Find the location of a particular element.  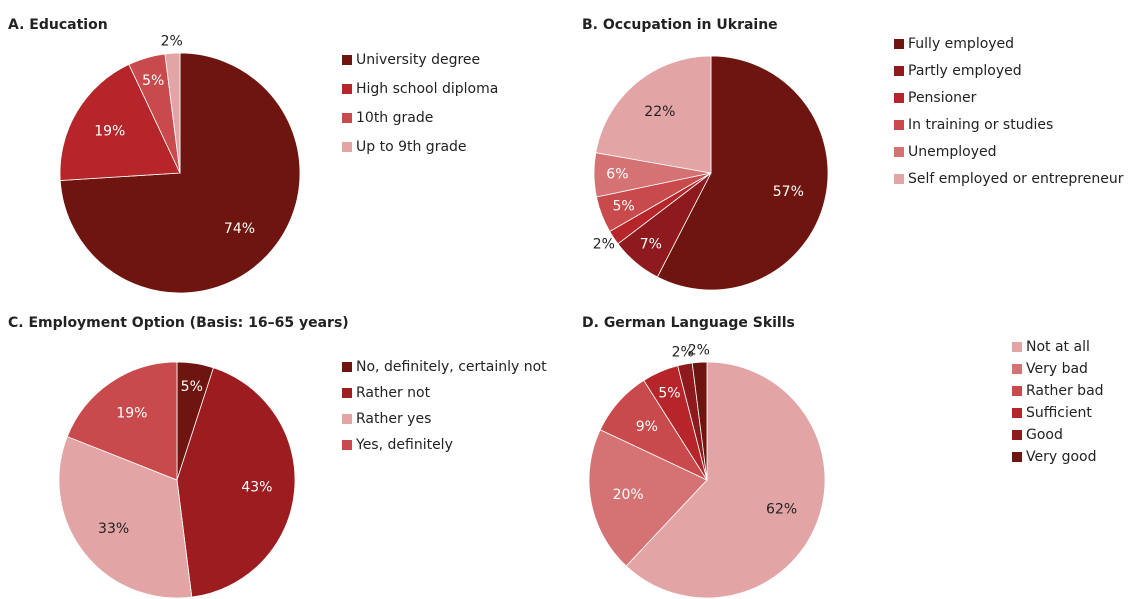

legend-label: Self employed or entrepreneur is located at coordinates (1016, 179).